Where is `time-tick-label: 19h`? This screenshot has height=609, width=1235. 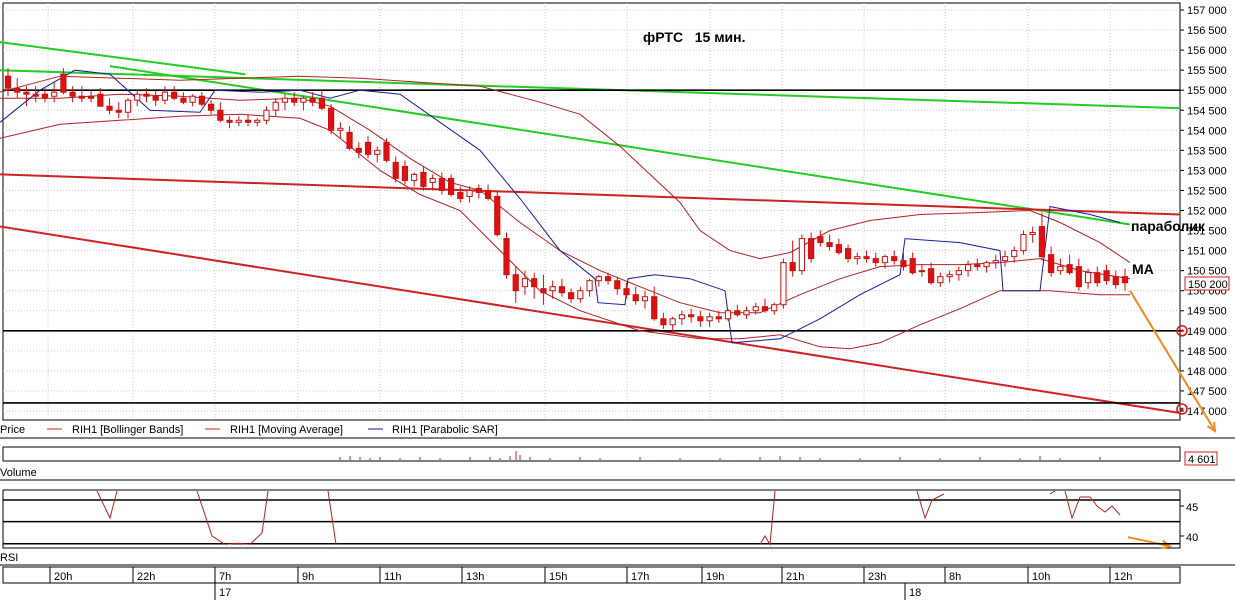 time-tick-label: 19h is located at coordinates (715, 577).